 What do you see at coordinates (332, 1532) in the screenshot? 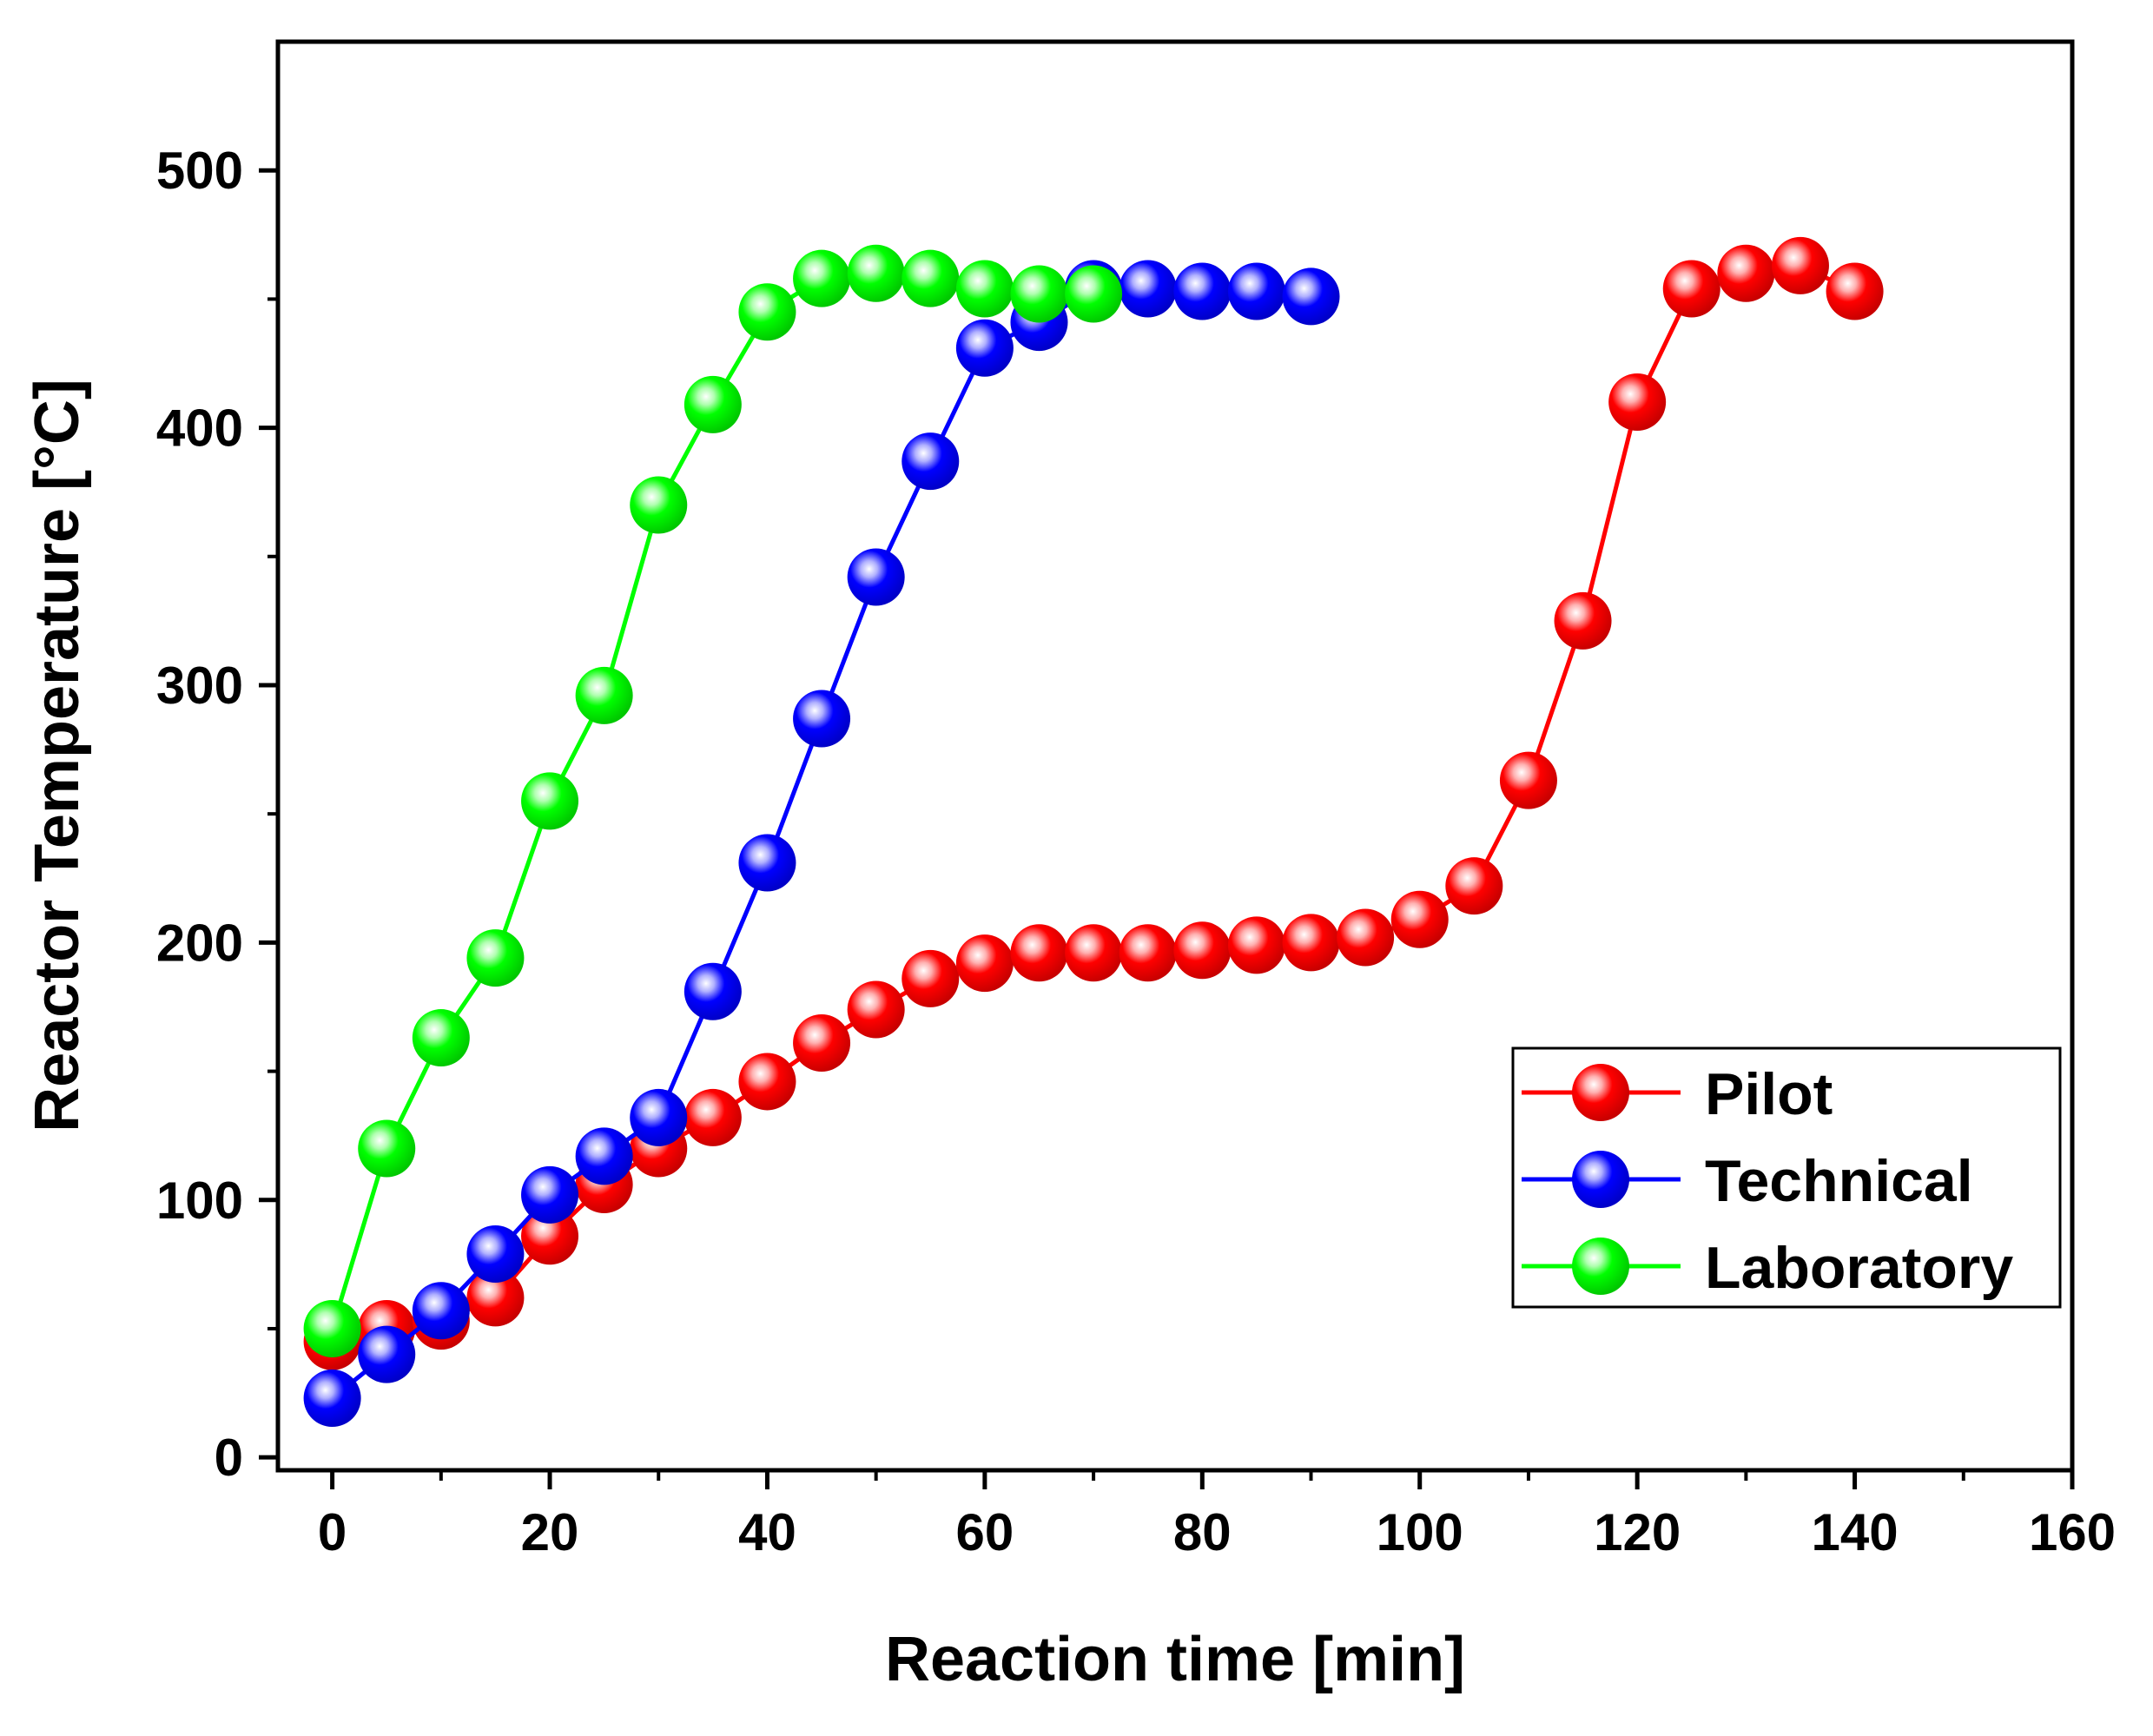
I see `x-tick-label: 0` at bounding box center [332, 1532].